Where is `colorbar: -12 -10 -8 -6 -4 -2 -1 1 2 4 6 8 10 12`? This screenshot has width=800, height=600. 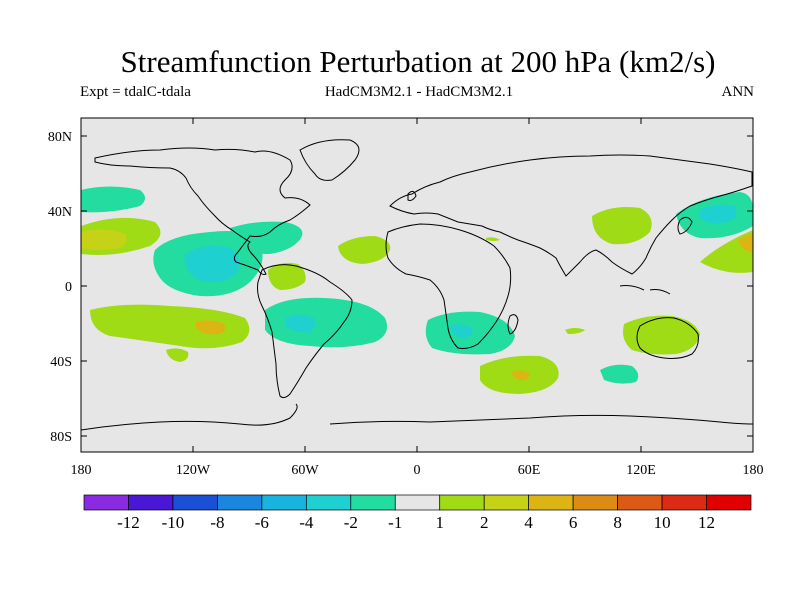 colorbar: -12 -10 -8 -6 -4 -2 -1 1 2 4 6 8 10 12 is located at coordinates (417, 513).